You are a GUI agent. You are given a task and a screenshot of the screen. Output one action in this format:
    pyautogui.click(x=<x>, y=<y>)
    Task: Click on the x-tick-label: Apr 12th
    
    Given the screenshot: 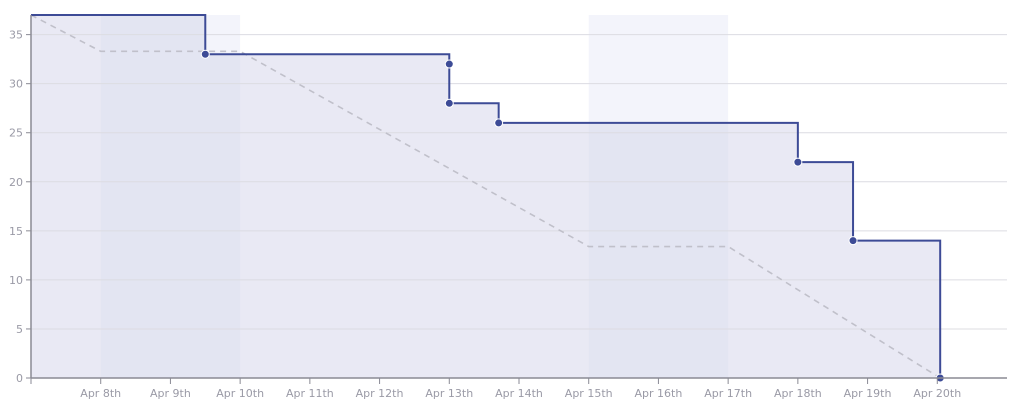 What is the action you would take?
    pyautogui.click(x=380, y=393)
    